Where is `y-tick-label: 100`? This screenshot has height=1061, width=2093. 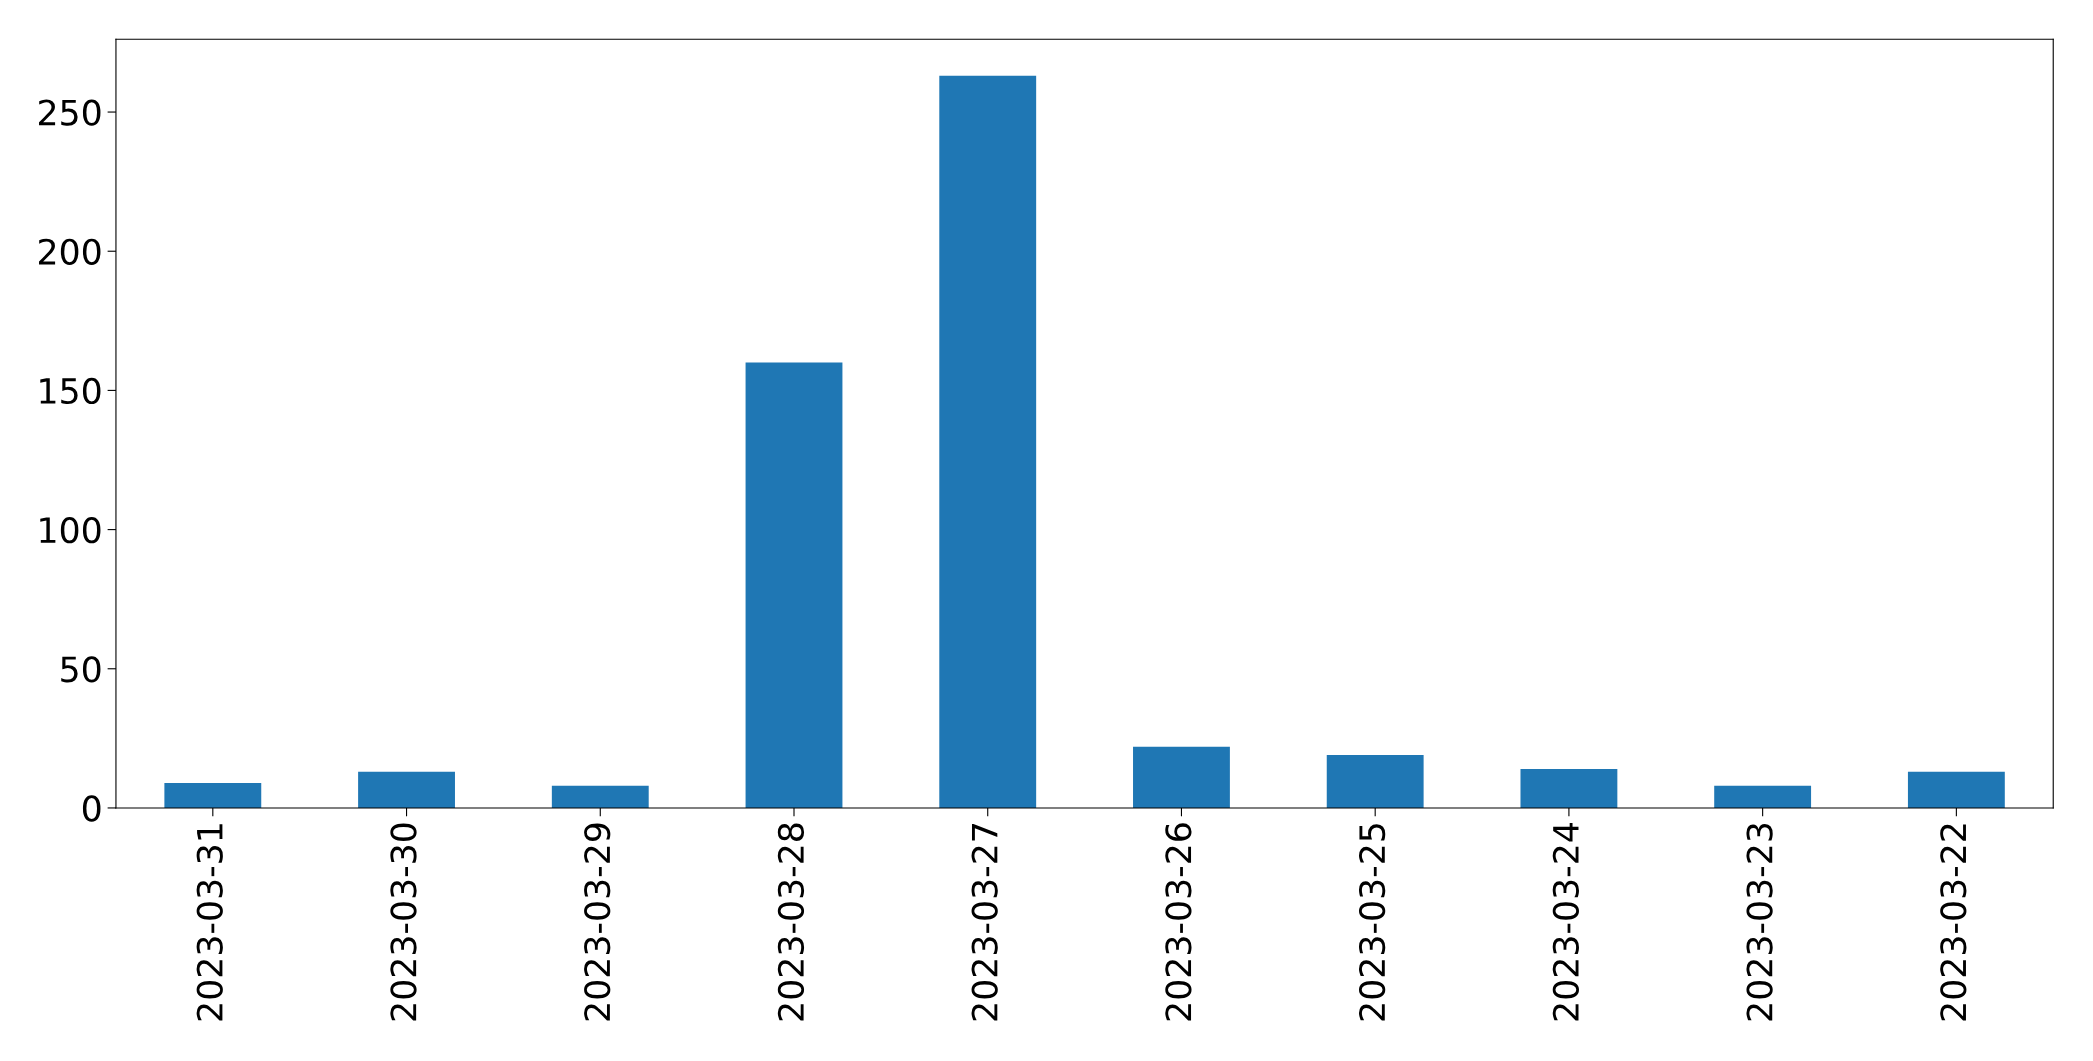
y-tick-label: 100 is located at coordinates (70, 530).